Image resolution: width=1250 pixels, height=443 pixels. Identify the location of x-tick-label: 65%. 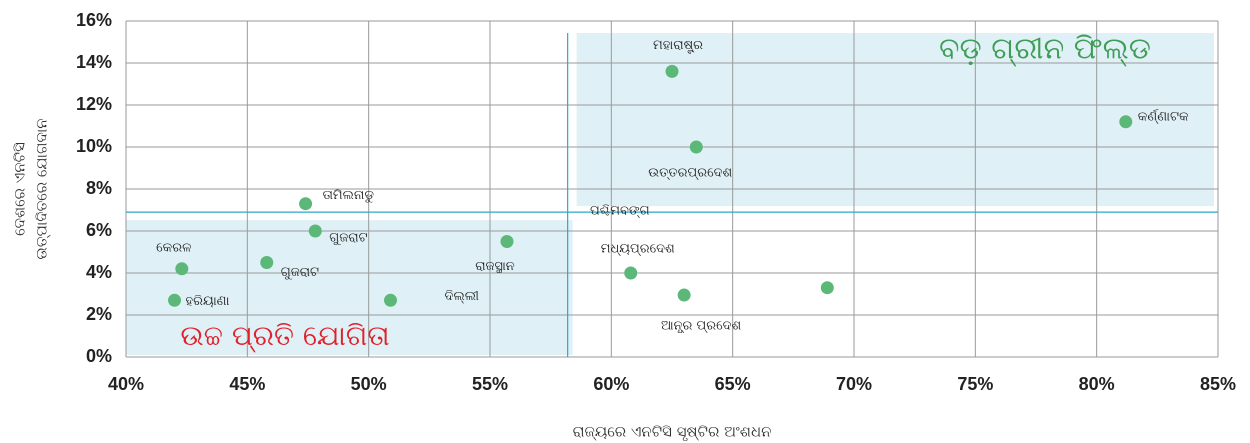
(733, 384).